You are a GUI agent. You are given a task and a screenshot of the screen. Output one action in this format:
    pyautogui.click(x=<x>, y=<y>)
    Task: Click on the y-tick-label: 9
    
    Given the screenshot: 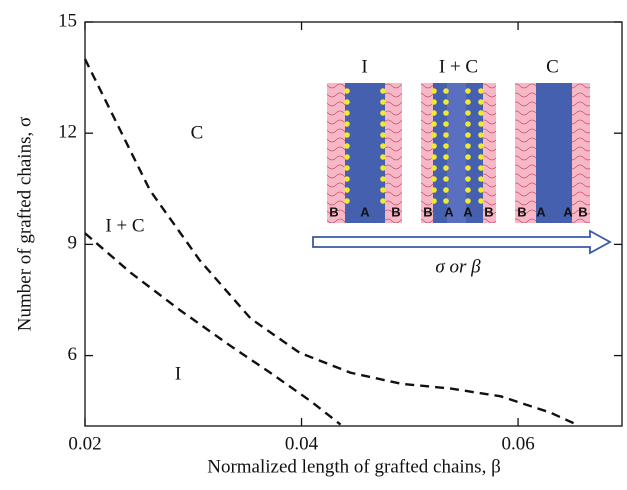 What is the action you would take?
    pyautogui.click(x=73, y=243)
    